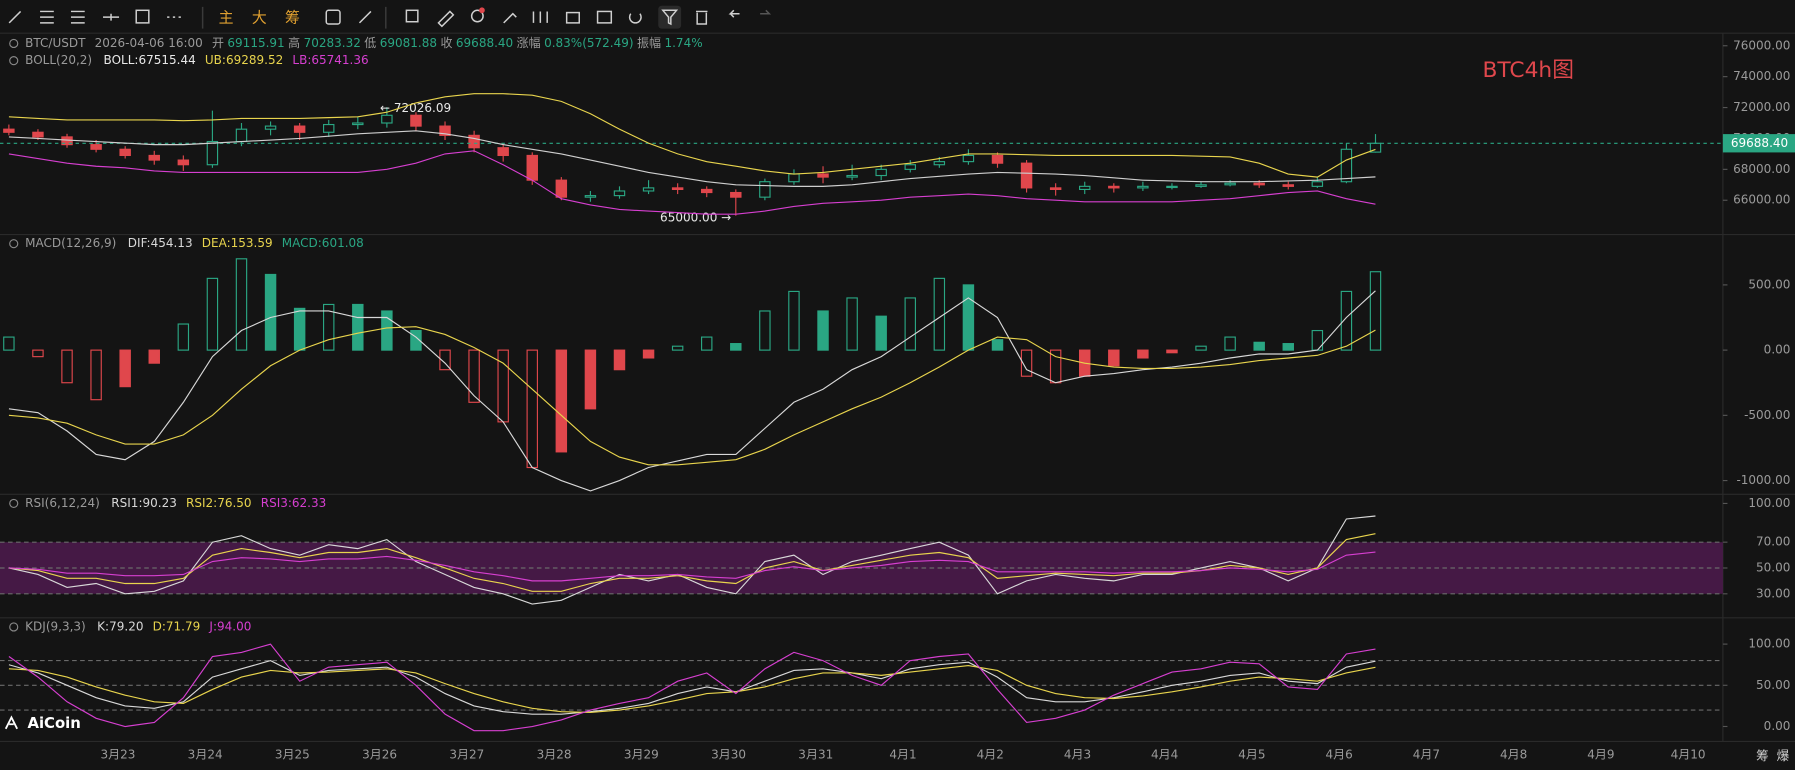 Image resolution: width=1795 pixels, height=770 pixels. I want to click on corner-button: 筹, so click(1762, 755).